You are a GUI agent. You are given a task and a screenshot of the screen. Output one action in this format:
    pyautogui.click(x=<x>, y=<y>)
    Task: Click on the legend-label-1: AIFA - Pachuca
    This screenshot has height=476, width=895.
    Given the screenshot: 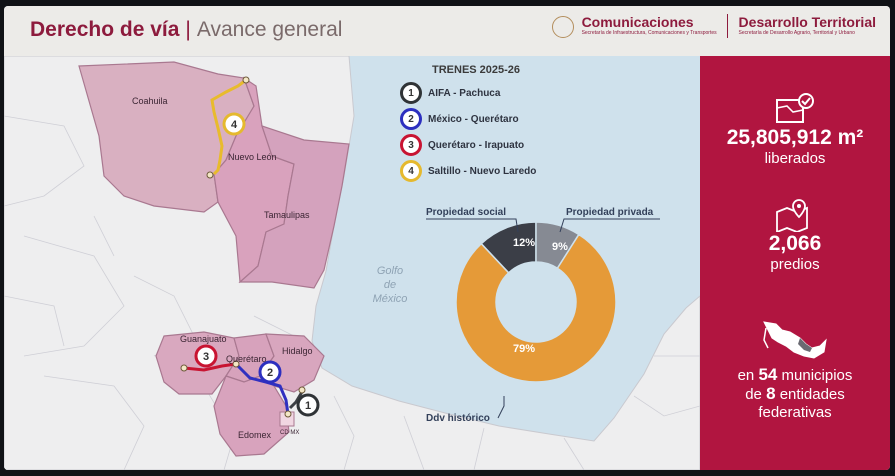 What is the action you would take?
    pyautogui.click(x=464, y=93)
    